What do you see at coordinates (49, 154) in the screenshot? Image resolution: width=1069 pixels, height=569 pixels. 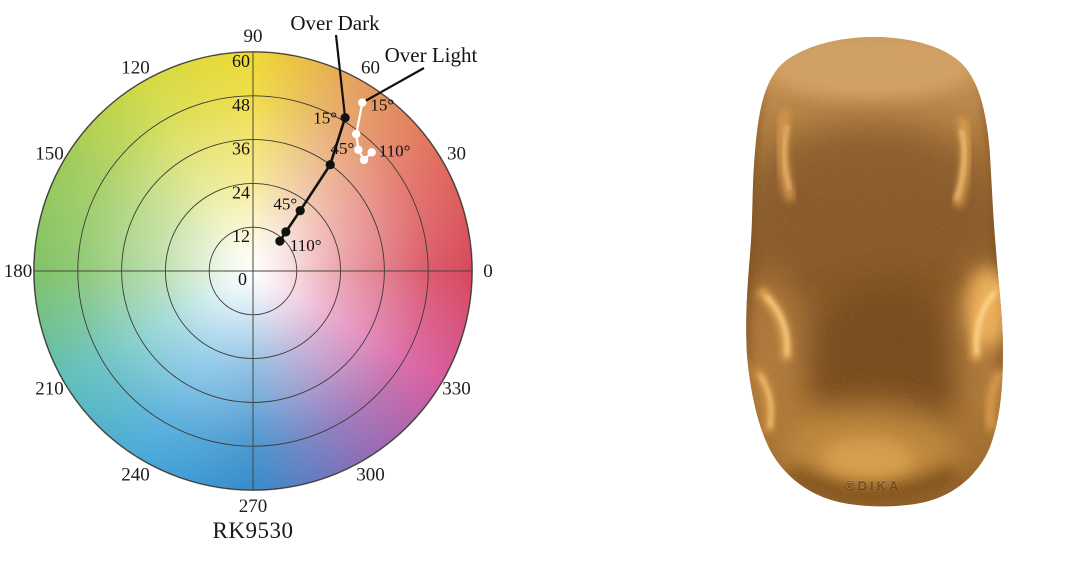 I see `svg-text: 150` at bounding box center [49, 154].